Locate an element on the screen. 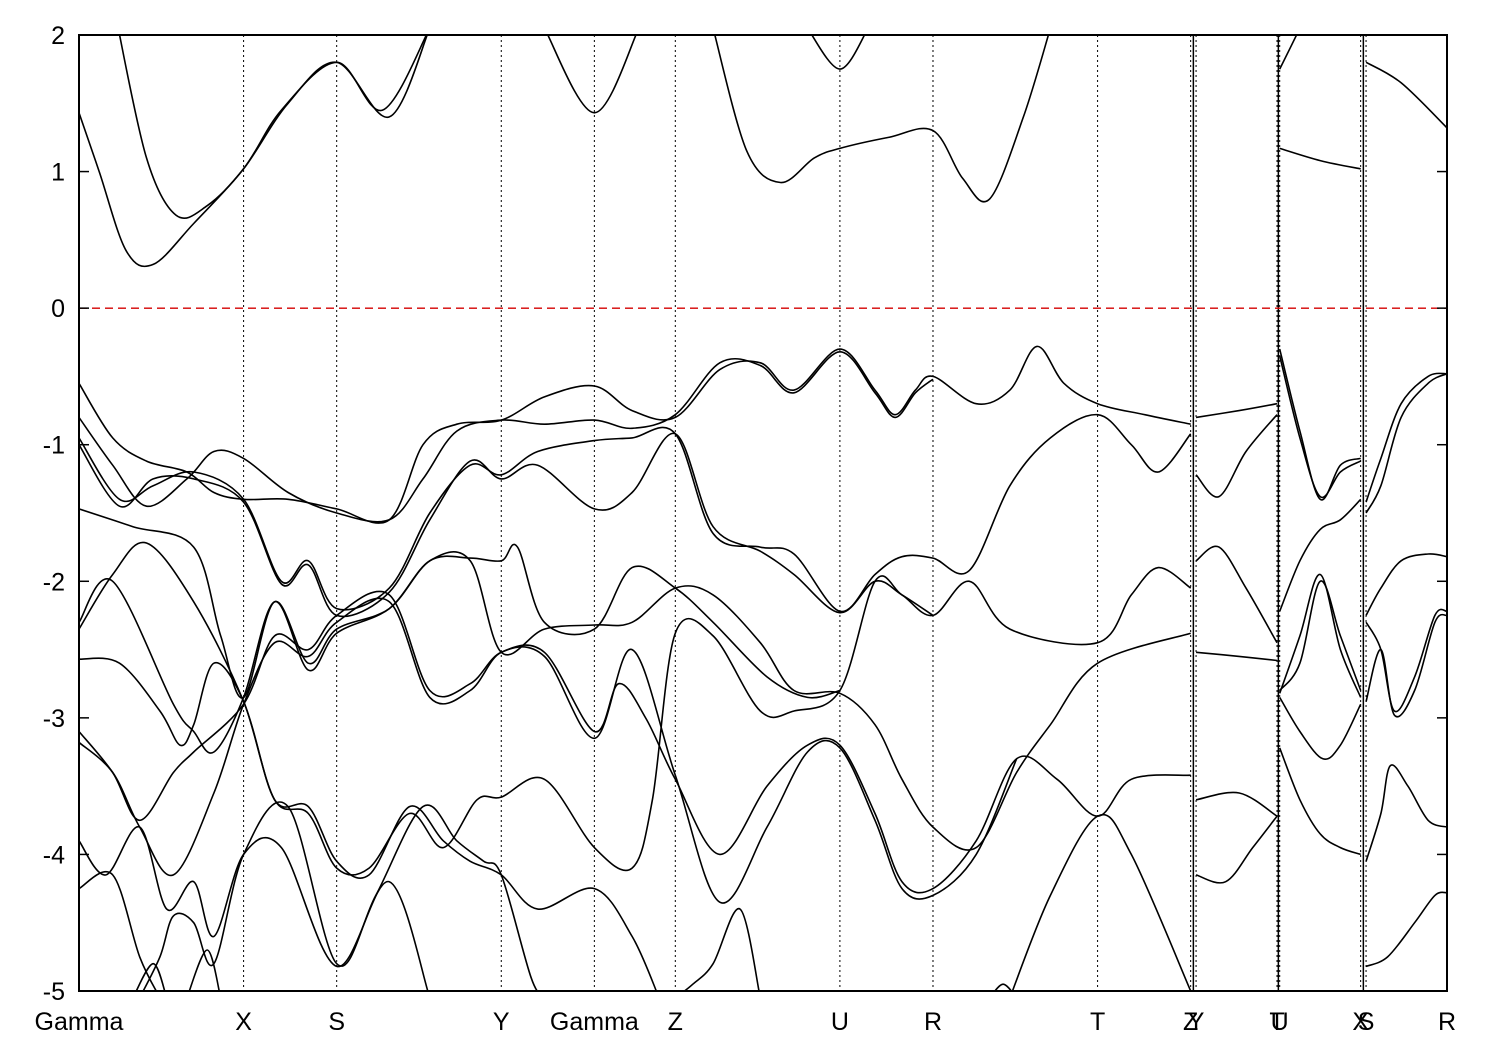  y-tick-label: -3 is located at coordinates (54, 719).